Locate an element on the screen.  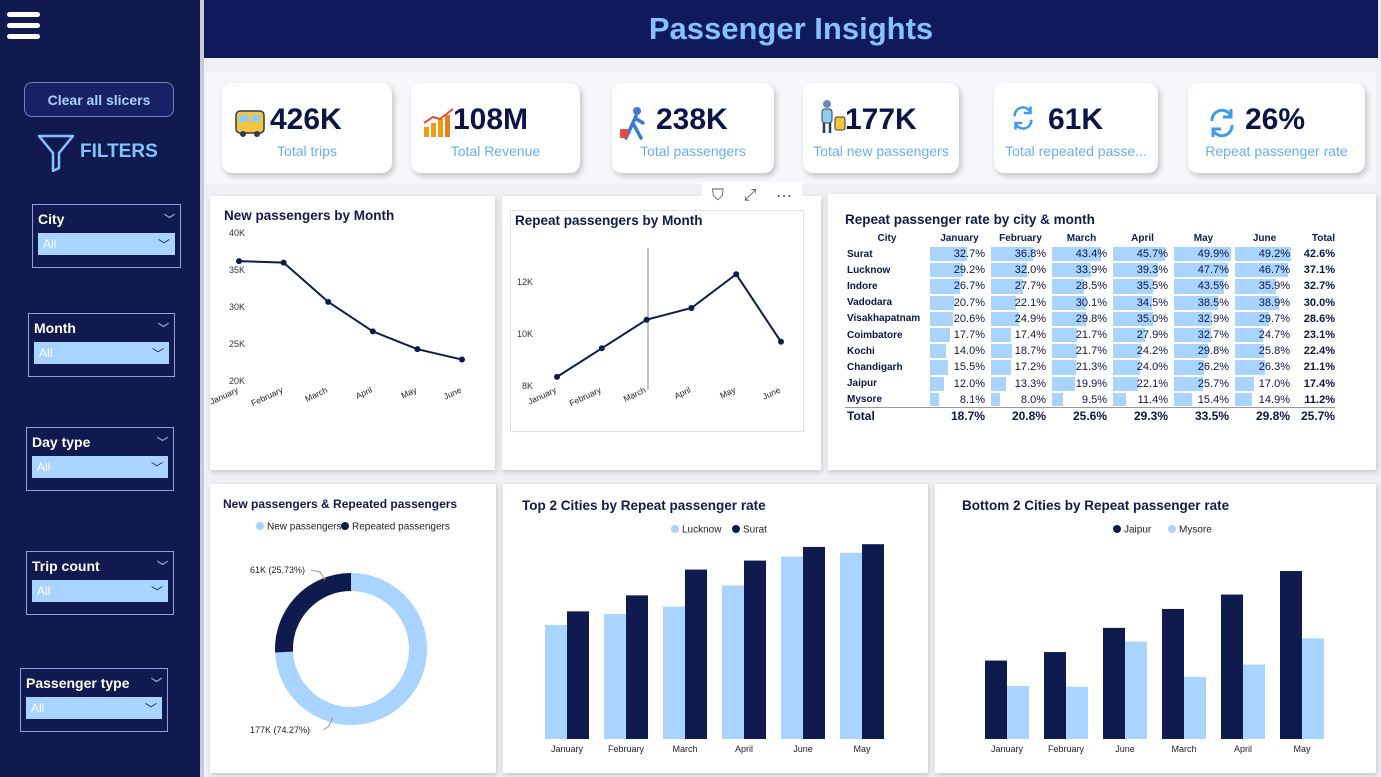
rate-cell: 29.7% is located at coordinates (1264, 319).